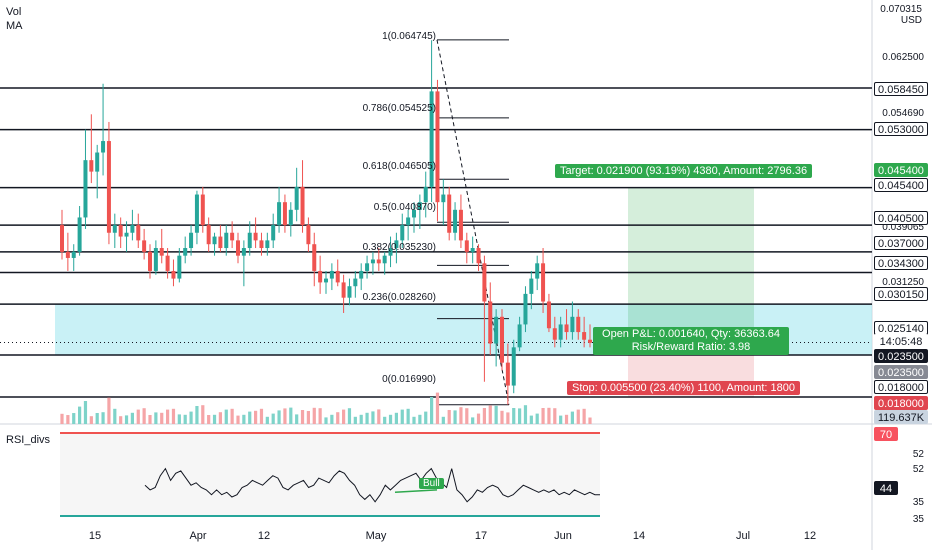  Describe the element at coordinates (416, 491) in the screenshot. I see `rsi-divergence-line` at that location.